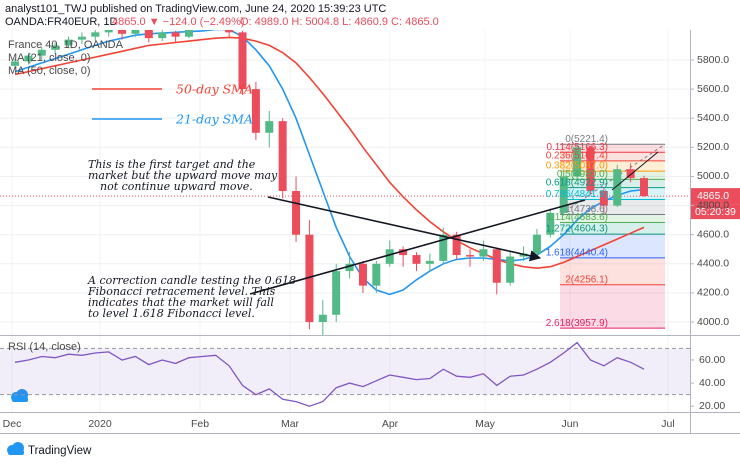 The image size is (740, 463). What do you see at coordinates (181, 302) in the screenshot?
I see `annotation: indicates that the market will fall` at bounding box center [181, 302].